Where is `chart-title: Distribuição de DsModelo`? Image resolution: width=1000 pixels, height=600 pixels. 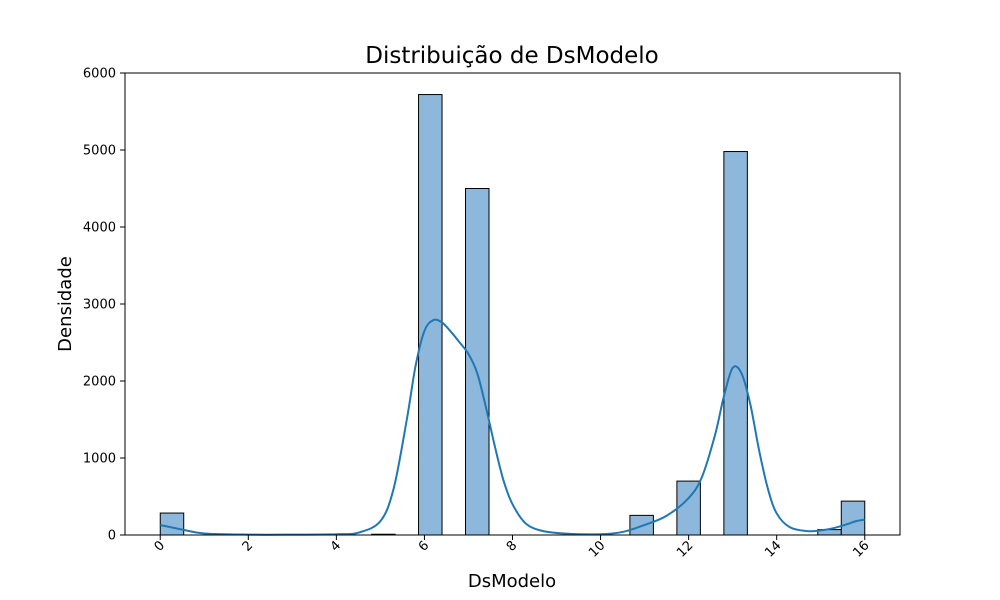
chart-title: Distribuição de DsModelo is located at coordinates (512, 56).